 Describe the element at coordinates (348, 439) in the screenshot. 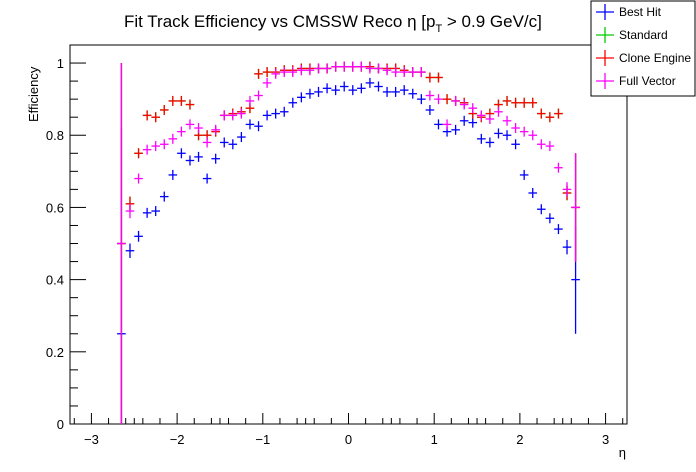

I see `x-tick-label: 0` at that location.